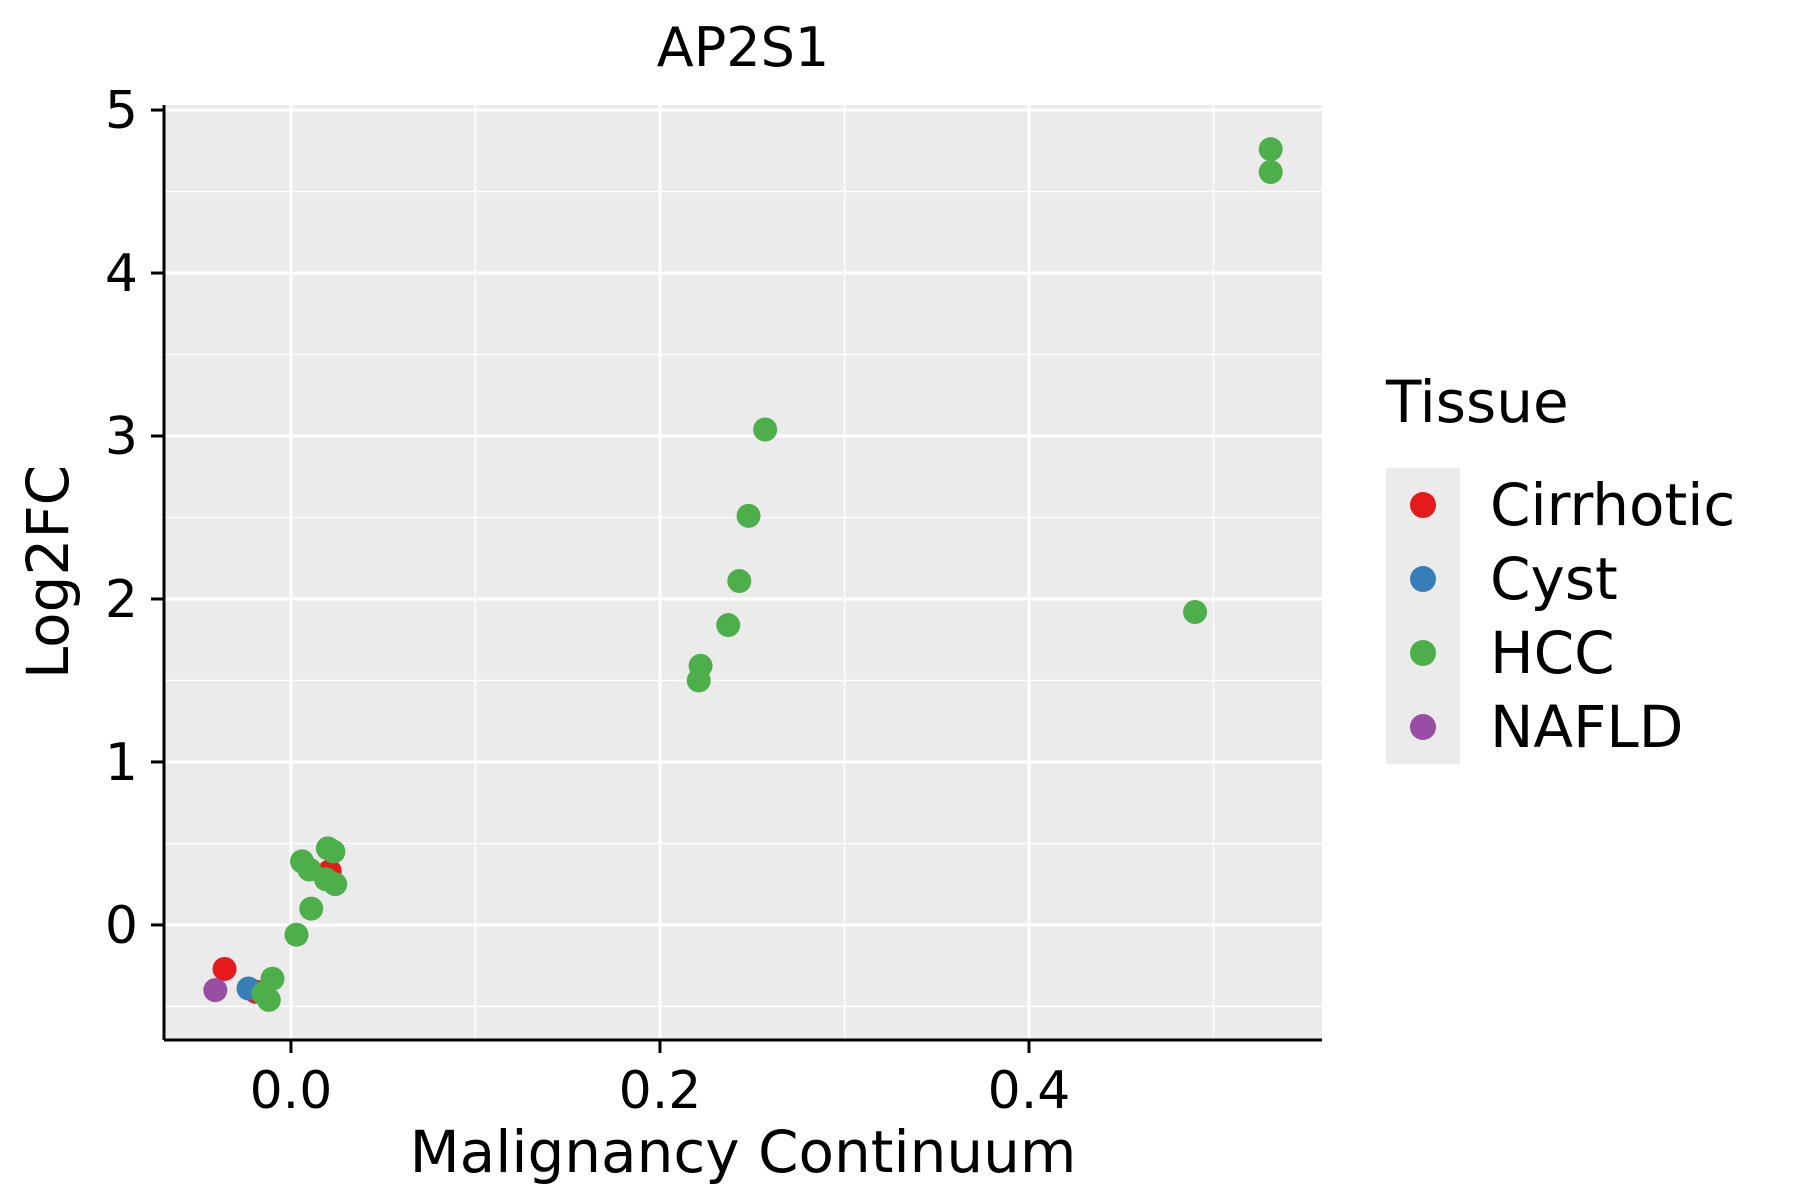 This screenshot has height=1200, width=1800. I want to click on x-tick-label: 0.2, so click(660, 1091).